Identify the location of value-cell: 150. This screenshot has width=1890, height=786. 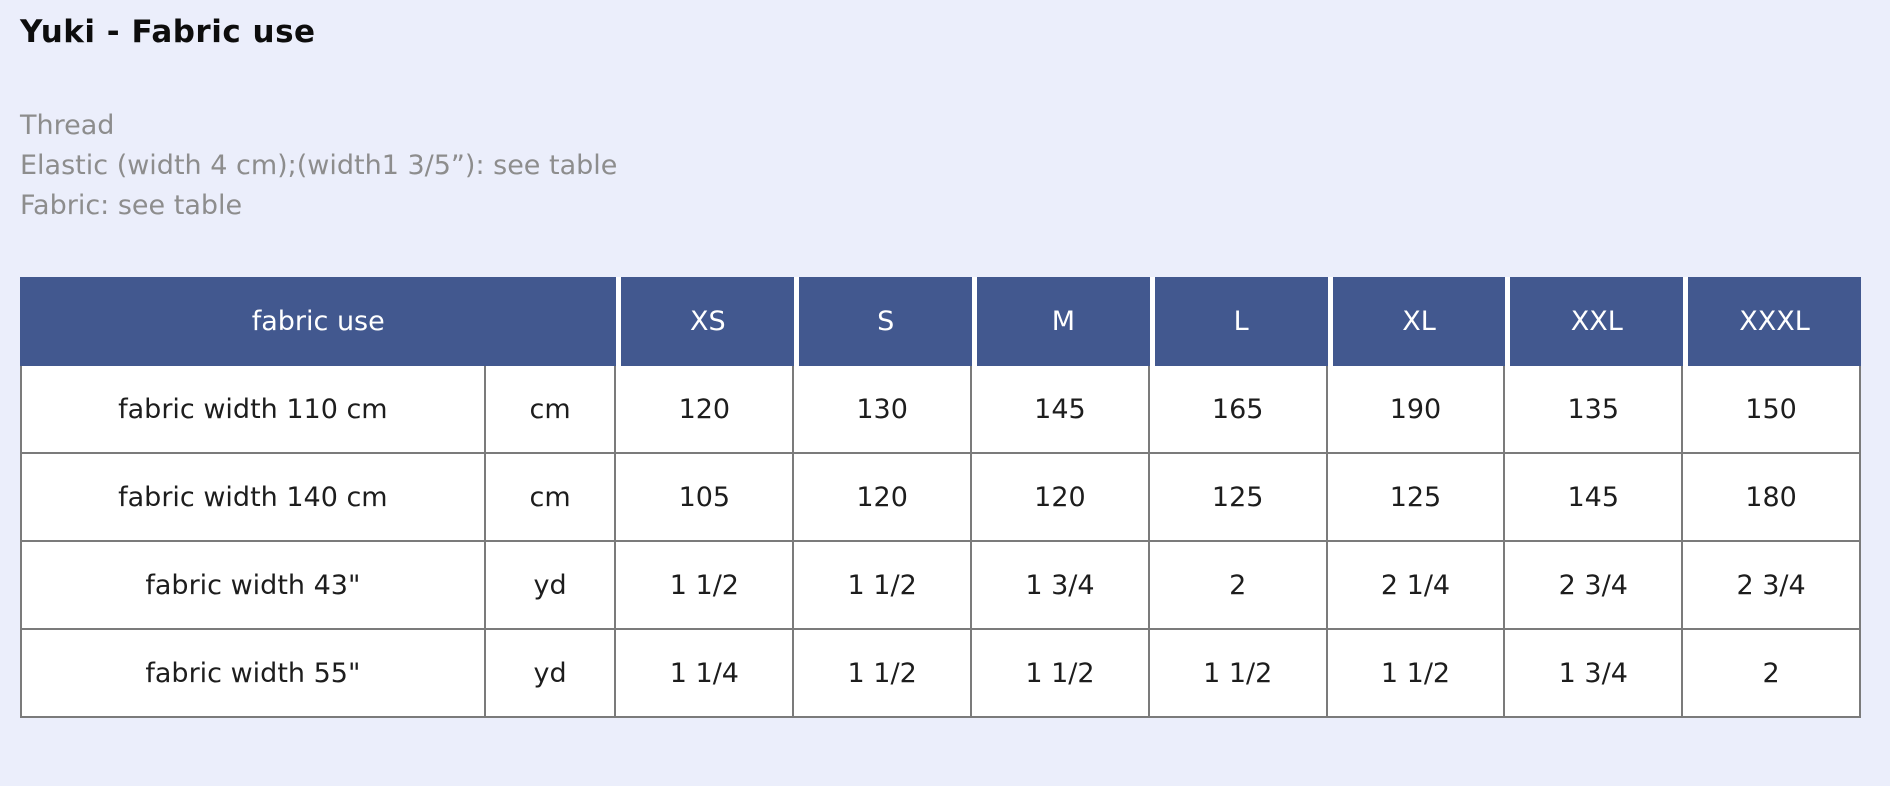
(1772, 410).